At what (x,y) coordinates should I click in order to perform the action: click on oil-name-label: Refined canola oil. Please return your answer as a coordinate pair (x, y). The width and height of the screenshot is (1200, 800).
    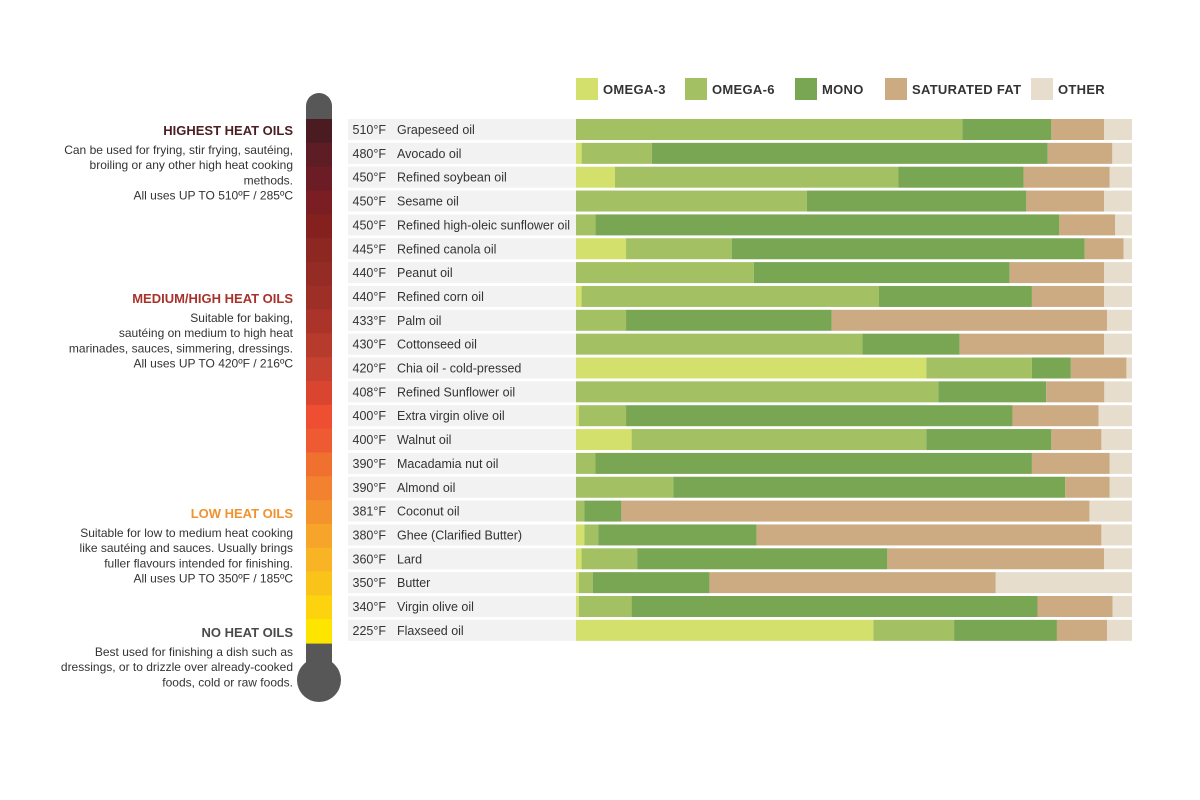
    Looking at the image, I should click on (446, 249).